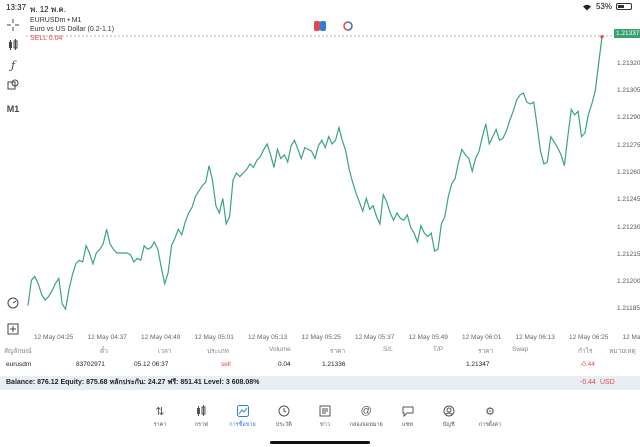 This screenshot has width=640, height=447. I want to click on status-right: 53%, so click(607, 6).